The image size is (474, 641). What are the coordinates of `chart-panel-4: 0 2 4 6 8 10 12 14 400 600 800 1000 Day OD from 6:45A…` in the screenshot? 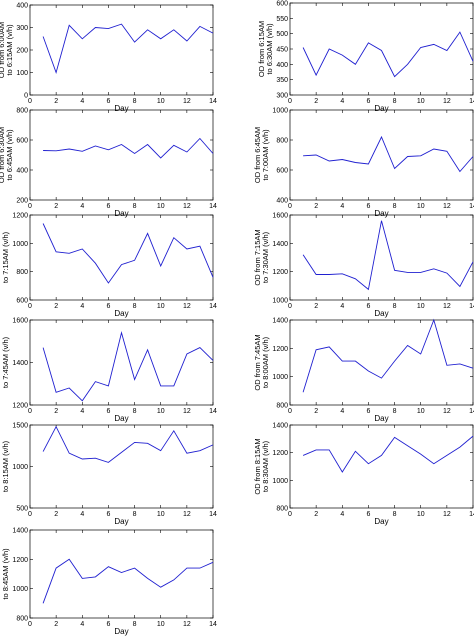 It's located at (363, 163).